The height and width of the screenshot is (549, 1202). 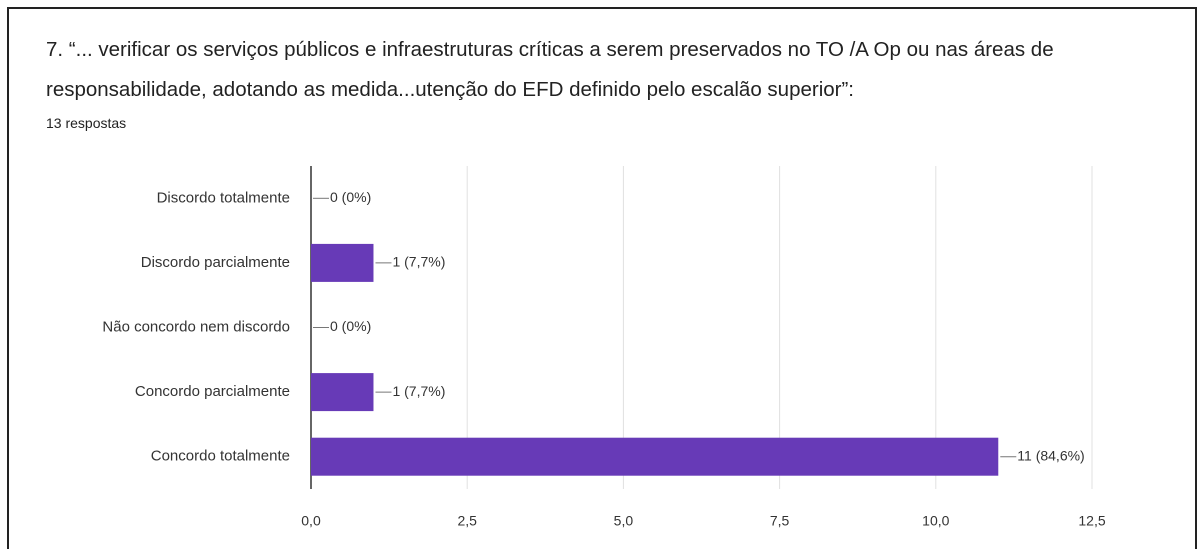 I want to click on x-tick-label: 12,5, so click(x=1091, y=521).